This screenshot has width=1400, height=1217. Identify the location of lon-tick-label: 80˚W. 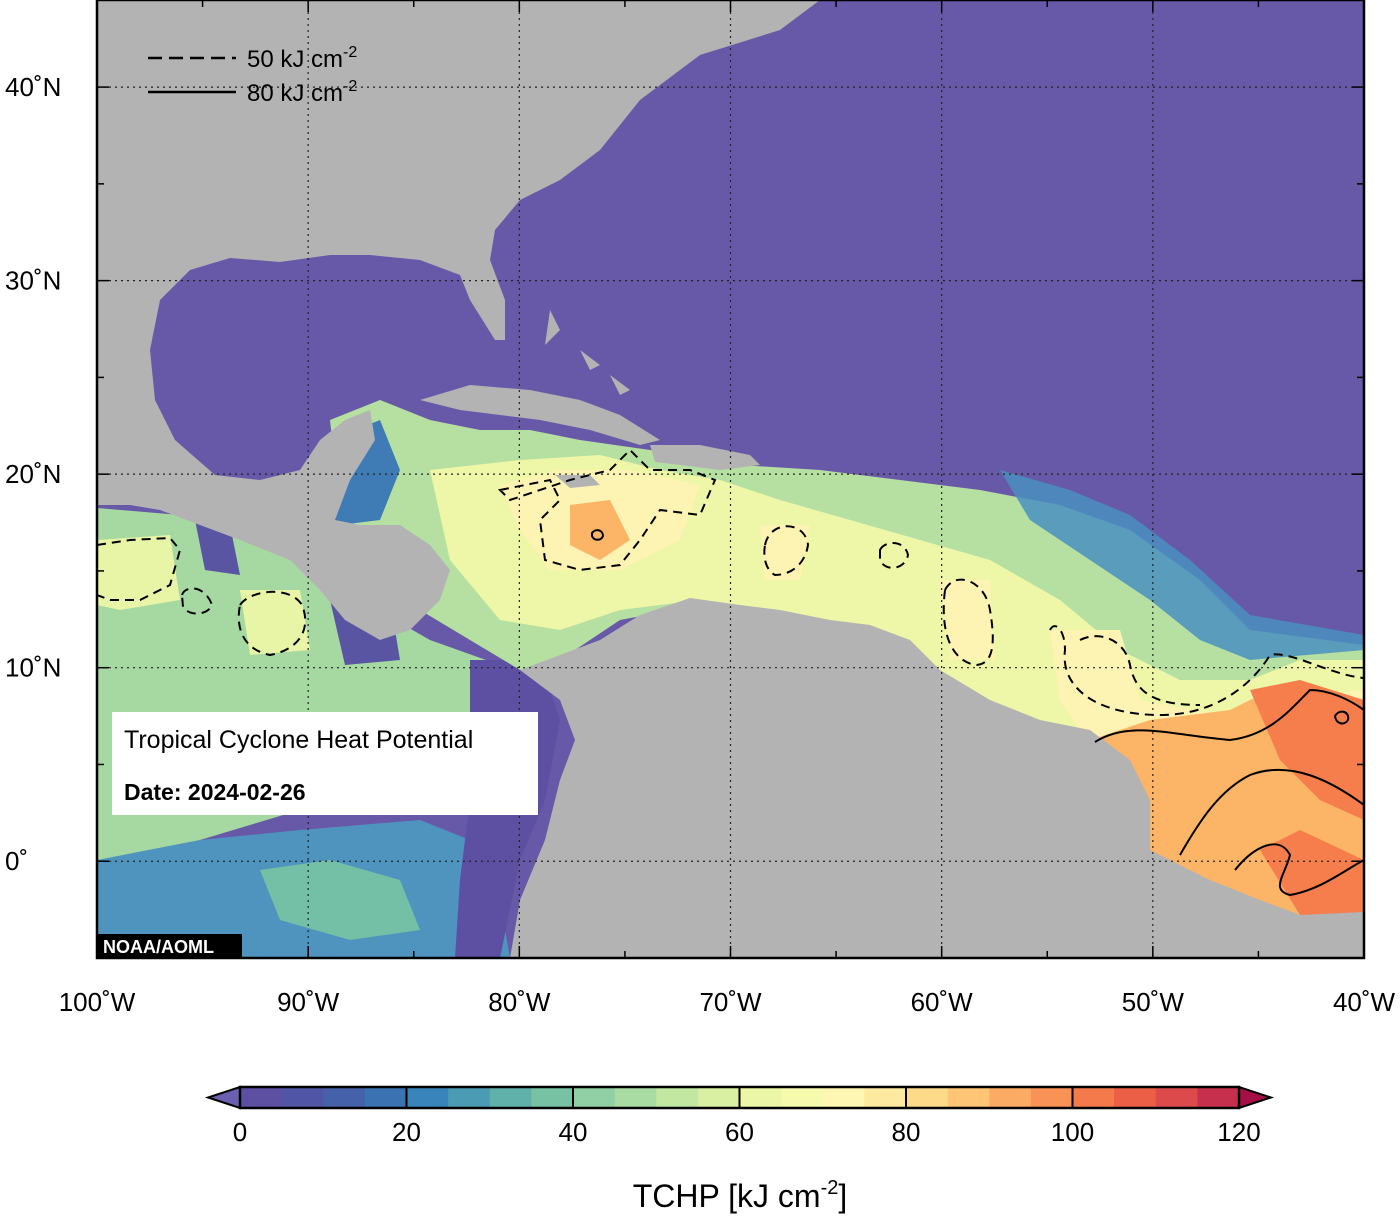
(519, 1002).